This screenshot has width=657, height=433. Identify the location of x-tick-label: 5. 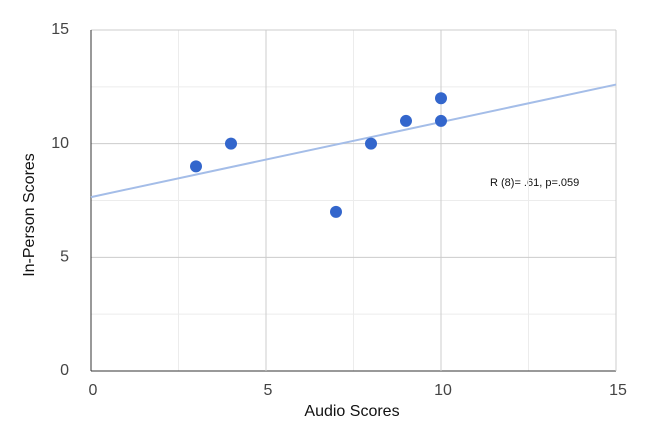
(268, 390).